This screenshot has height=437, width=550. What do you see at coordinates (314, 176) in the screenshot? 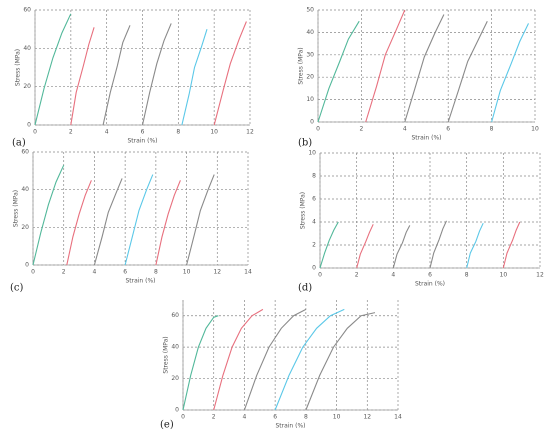
I see `y-tick-label: 8` at bounding box center [314, 176].